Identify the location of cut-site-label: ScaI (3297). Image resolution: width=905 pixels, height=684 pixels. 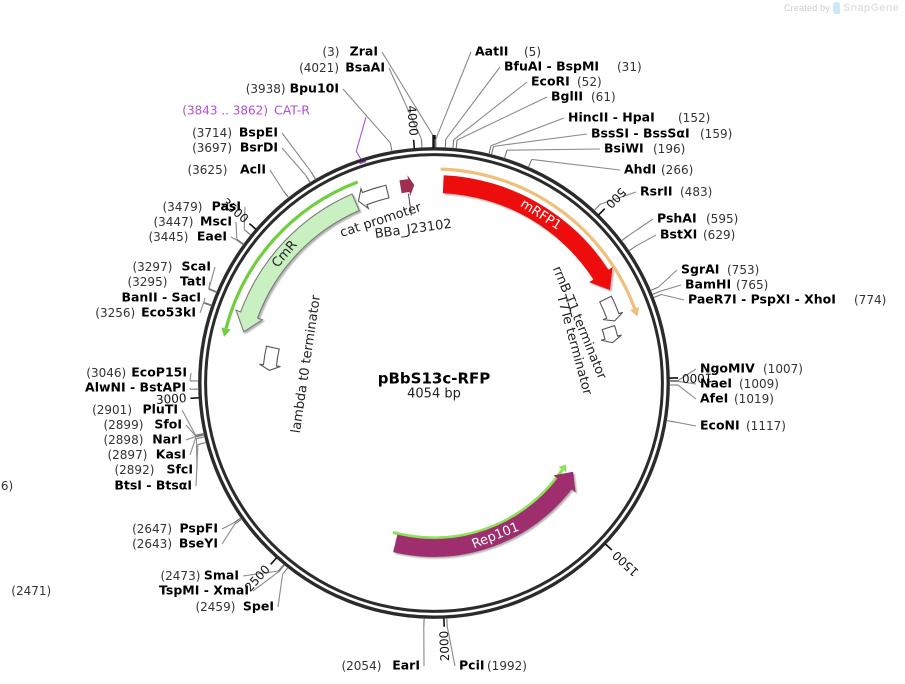
(171, 267).